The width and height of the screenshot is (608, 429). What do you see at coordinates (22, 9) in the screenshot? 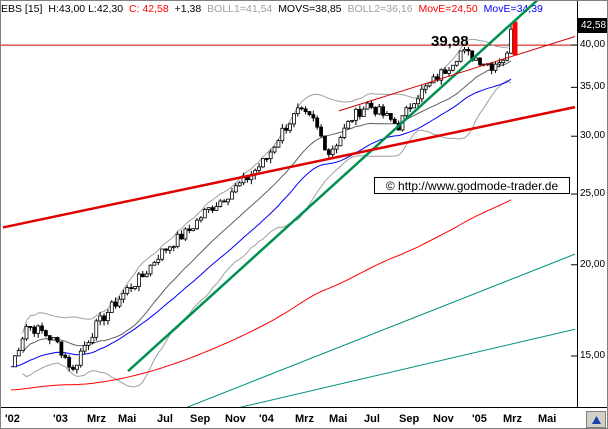
I see `symbol-label: EBS [15]` at bounding box center [22, 9].